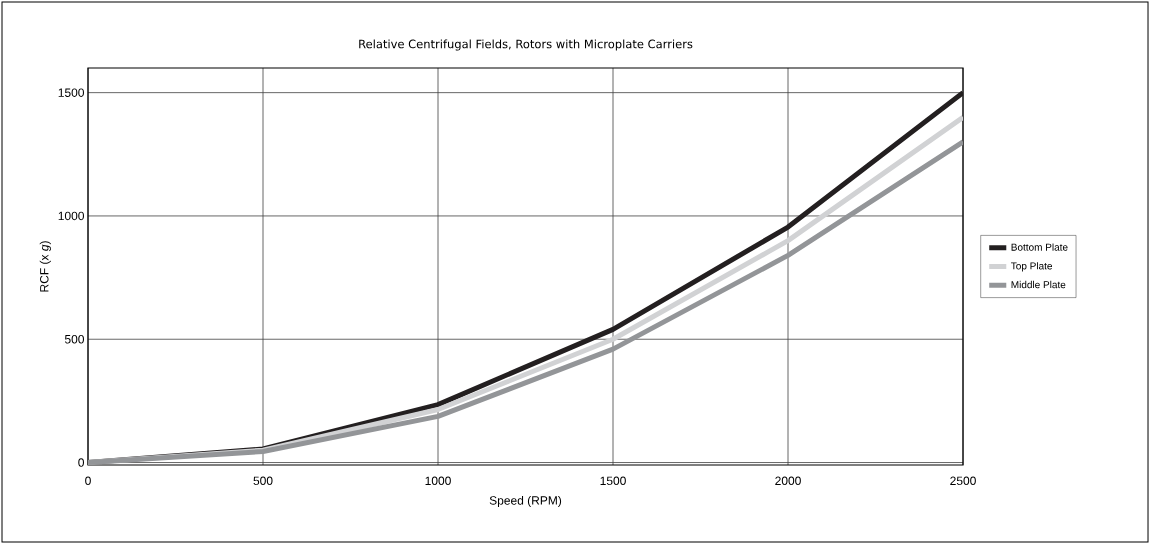 The width and height of the screenshot is (1150, 544). Describe the element at coordinates (525, 501) in the screenshot. I see `x-axis-title: Speed (RPM)` at that location.